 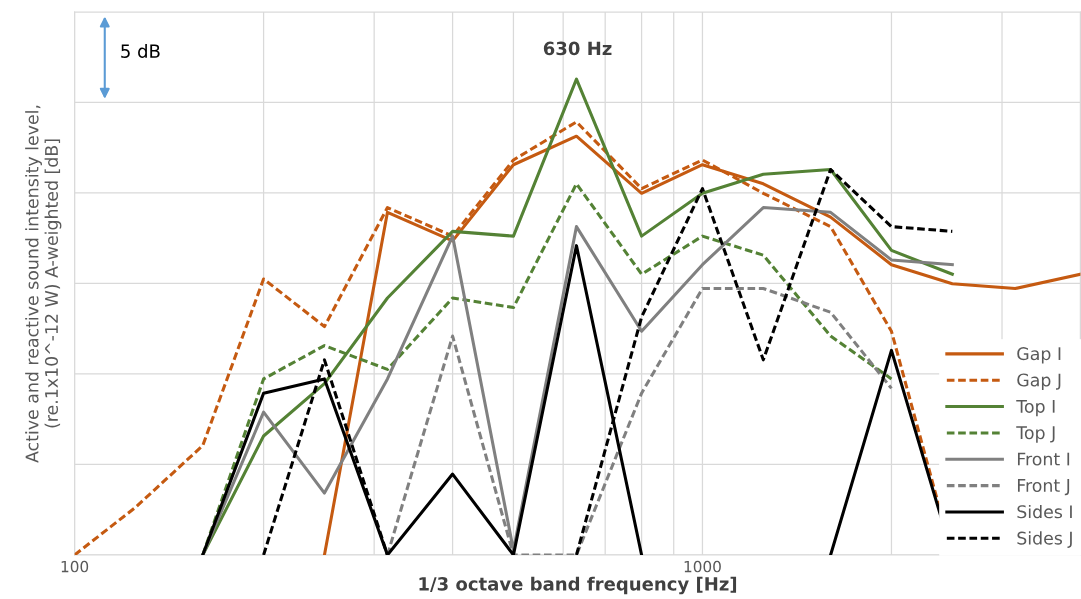 I want to click on legend-label: Sides I, so click(x=1044, y=511).